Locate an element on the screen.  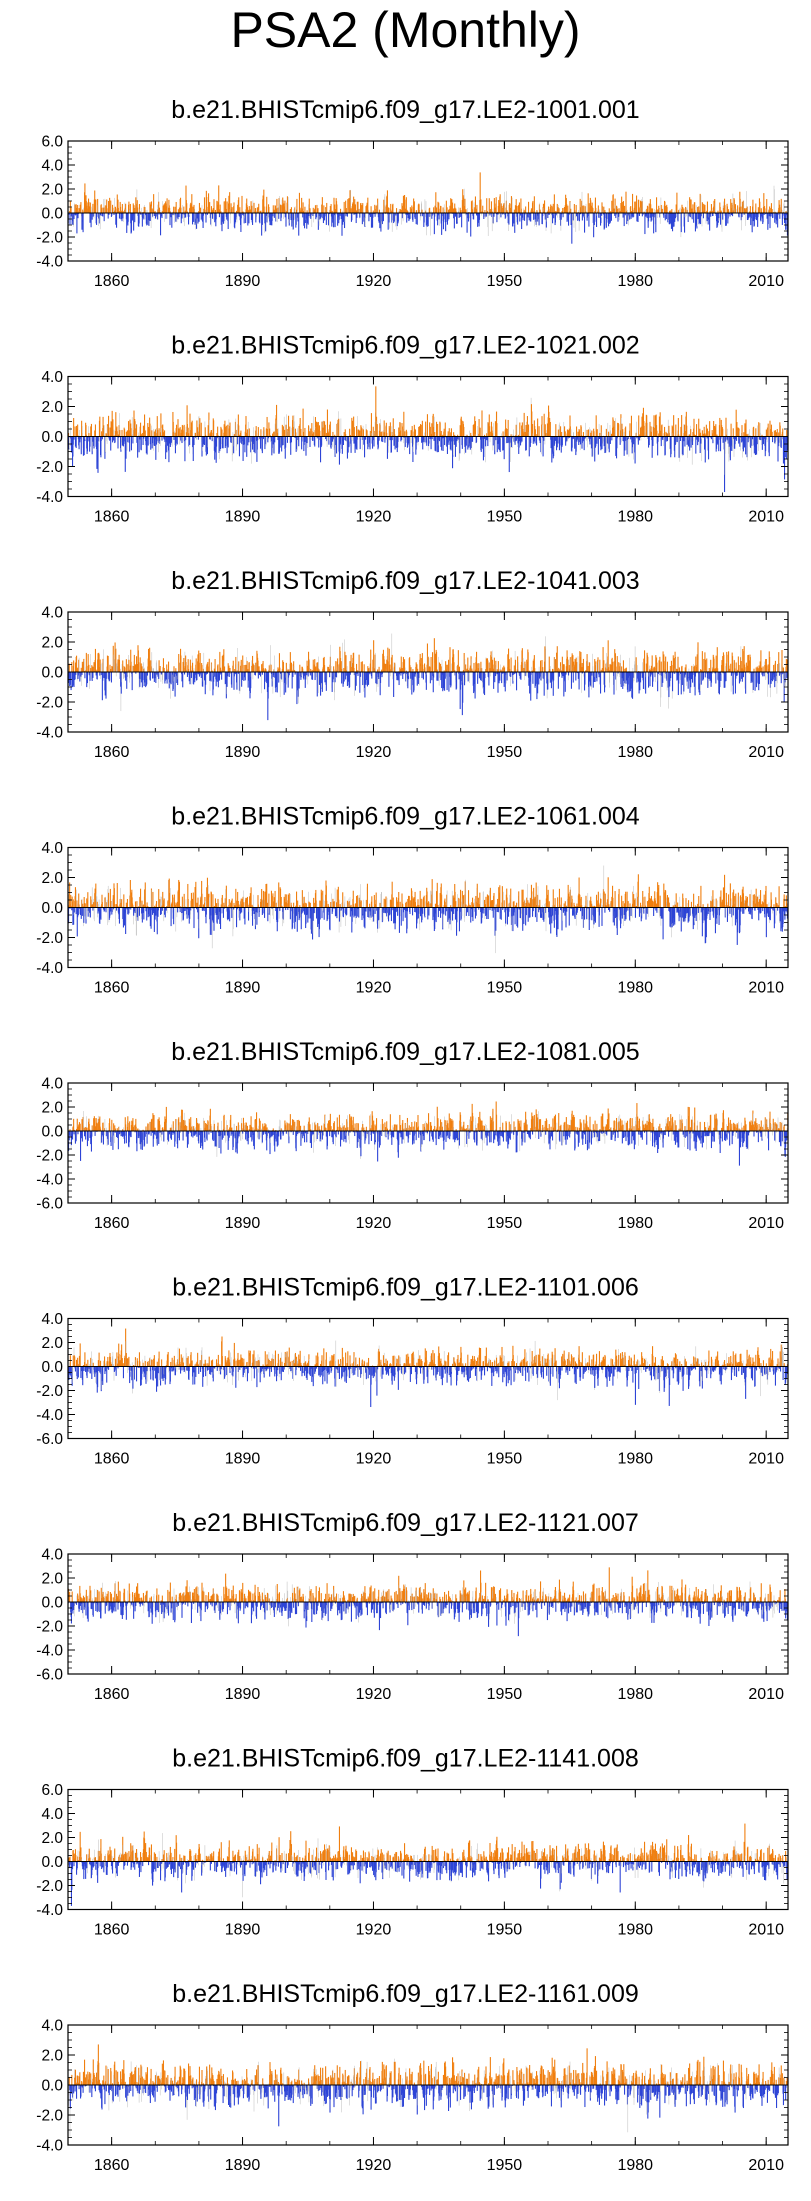
plot-frame is located at coordinates (428, 201).